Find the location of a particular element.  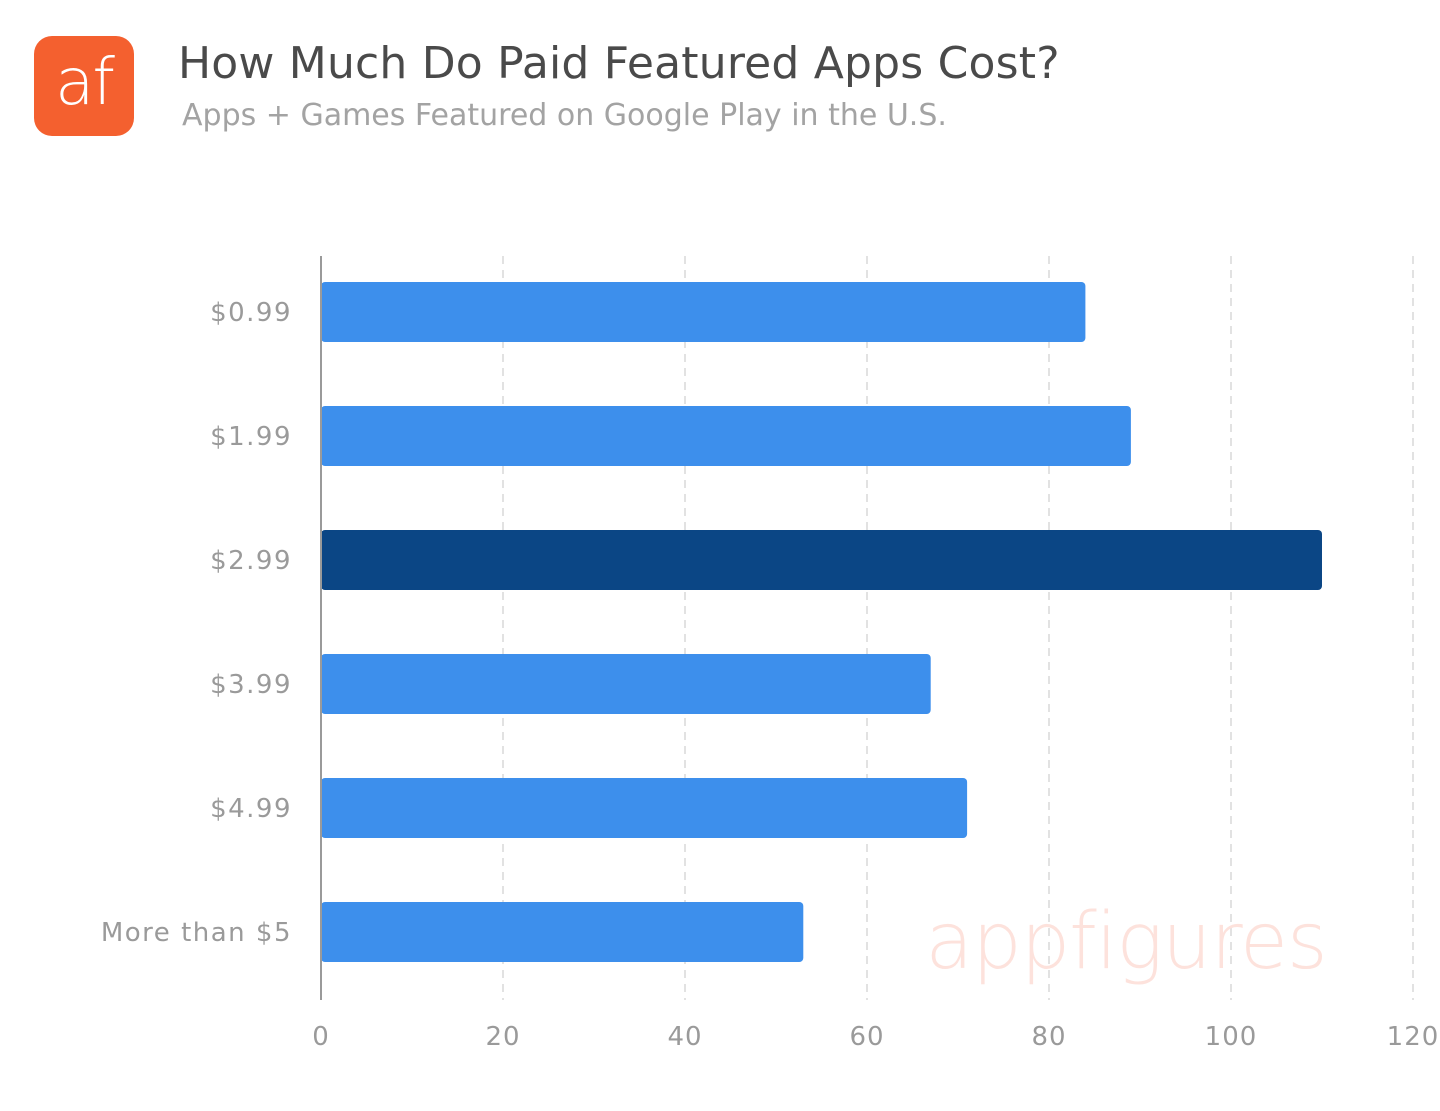

x-tick-label: 100 is located at coordinates (1231, 1037).